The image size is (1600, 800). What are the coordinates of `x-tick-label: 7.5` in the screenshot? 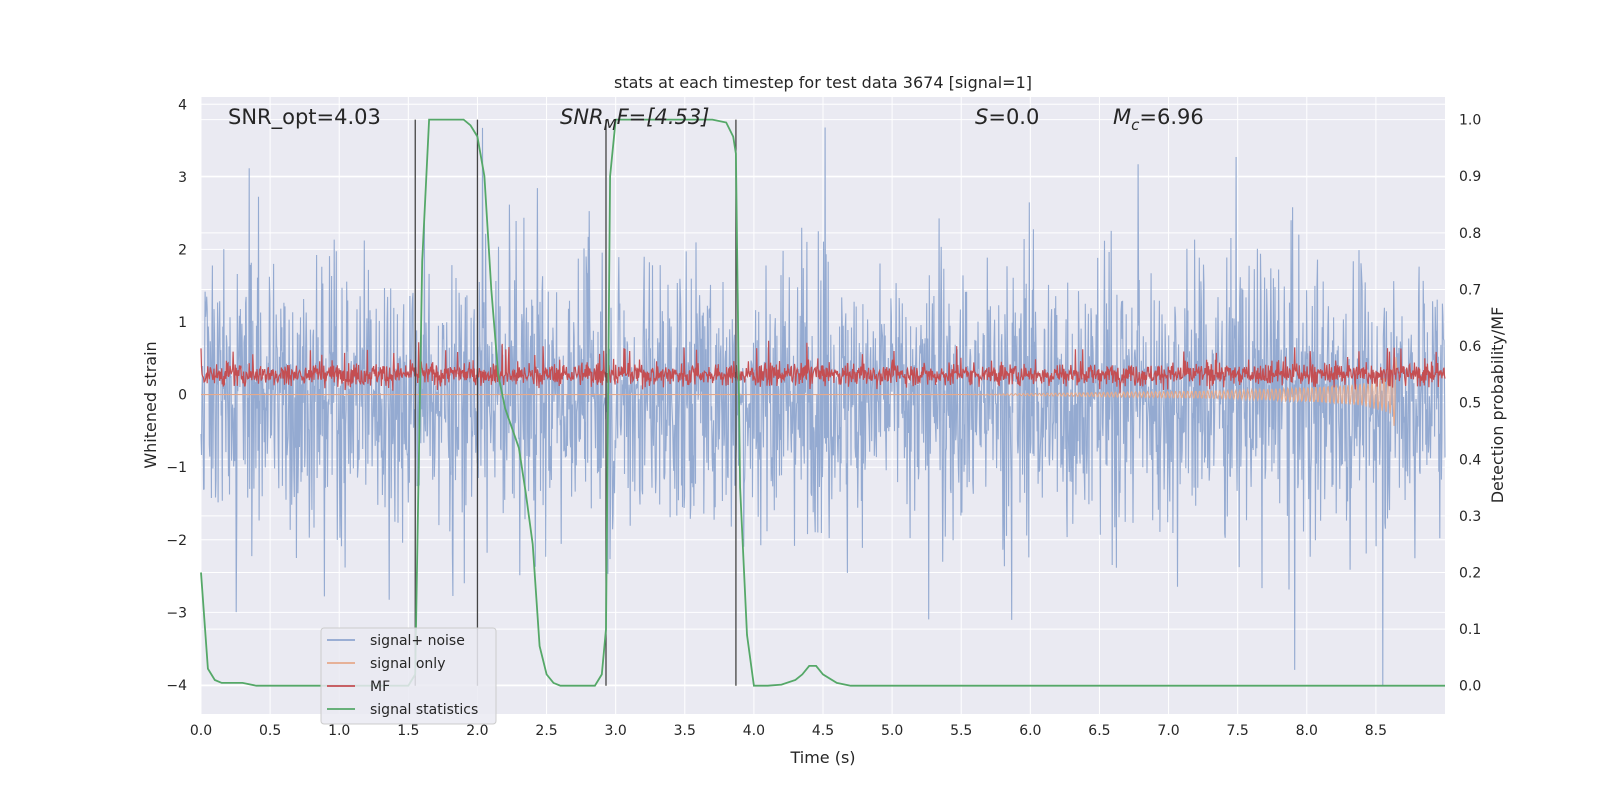 It's located at (1238, 731).